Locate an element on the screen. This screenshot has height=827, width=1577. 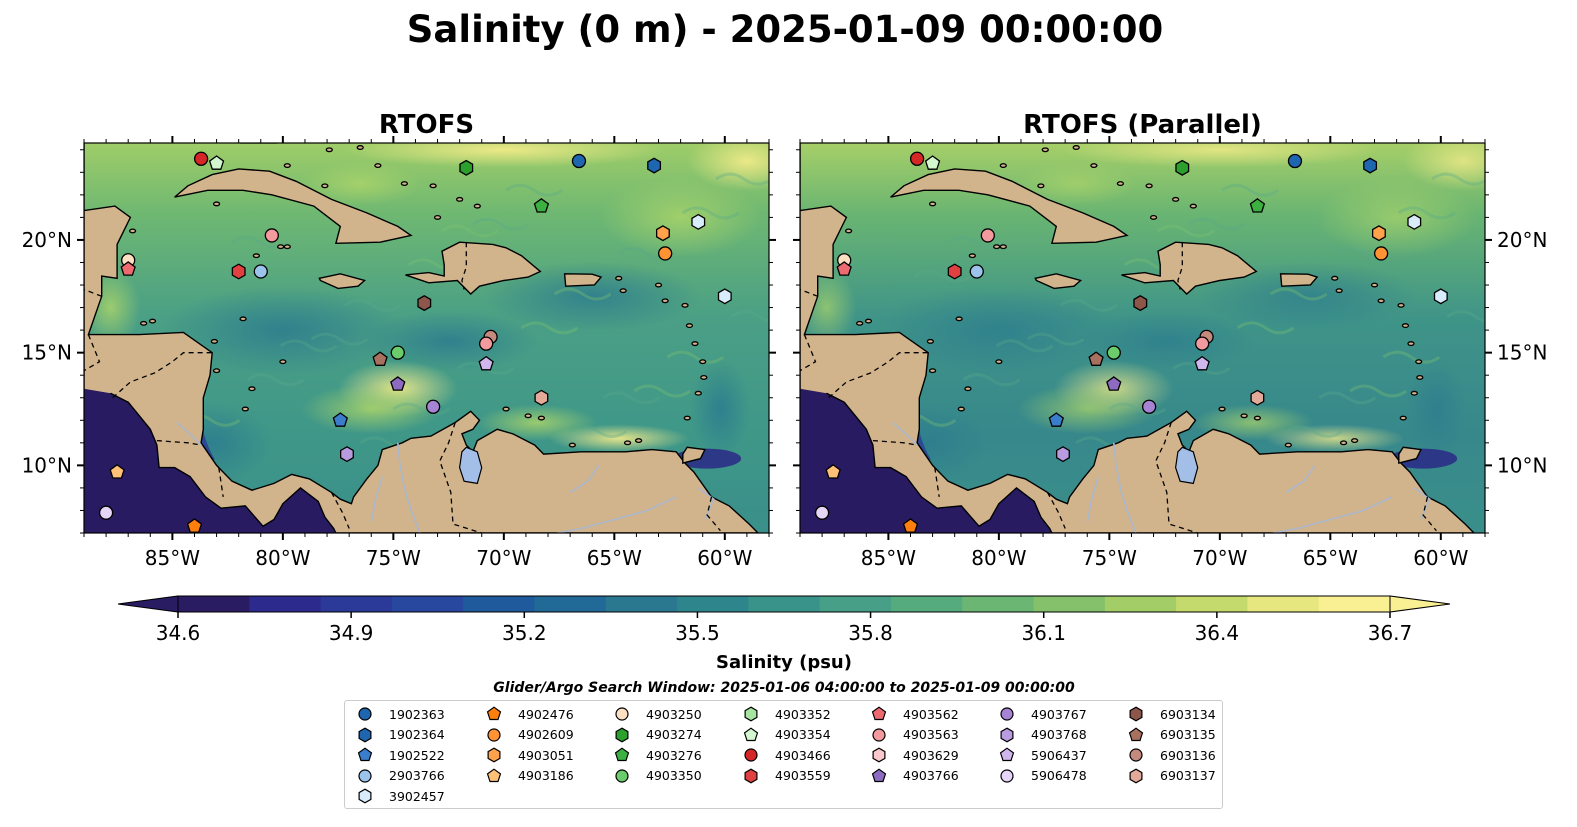
legend-label: 4903766 is located at coordinates (931, 775).